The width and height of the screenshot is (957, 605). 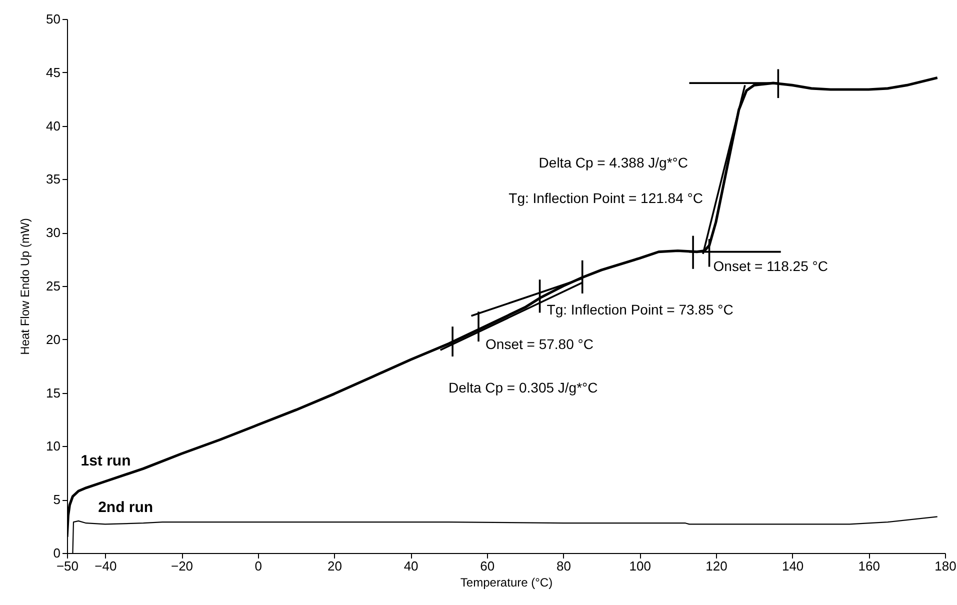 I want to click on x-tick-label: 140, so click(x=793, y=566).